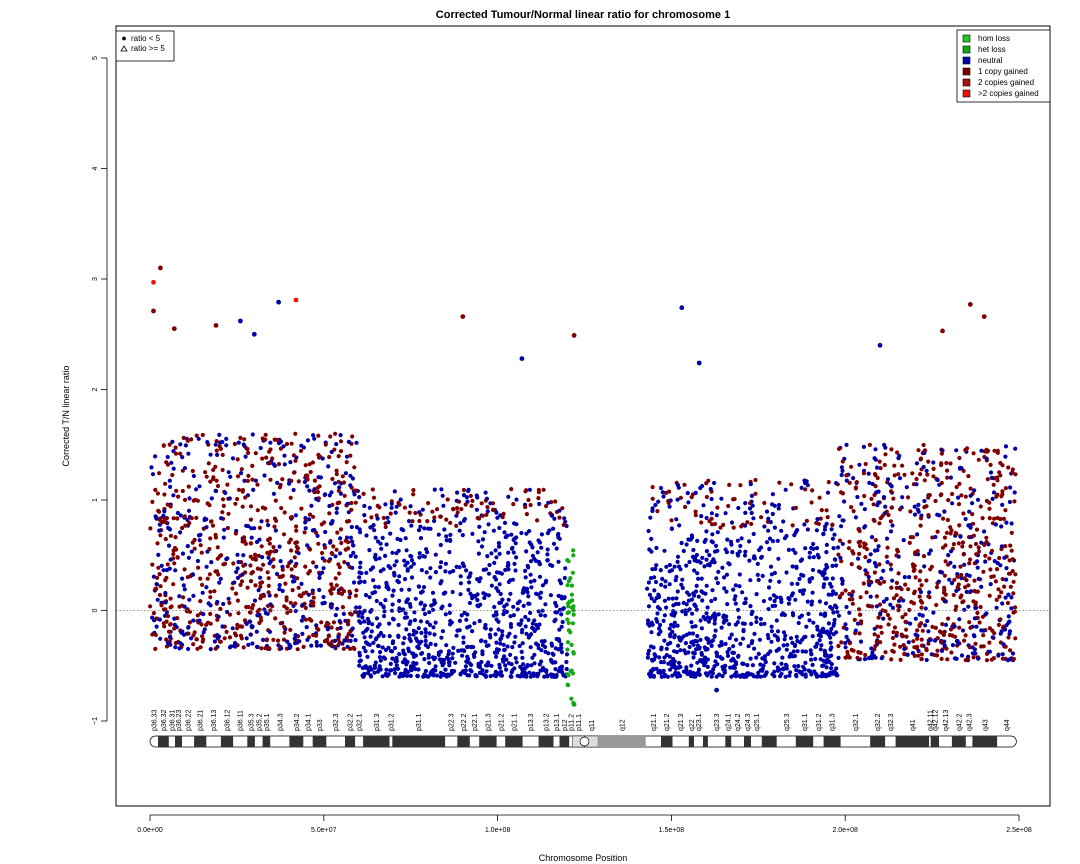 The width and height of the screenshot is (1080, 864). Describe the element at coordinates (546, 741) in the screenshot. I see `ideogram-band-p13.2` at that location.